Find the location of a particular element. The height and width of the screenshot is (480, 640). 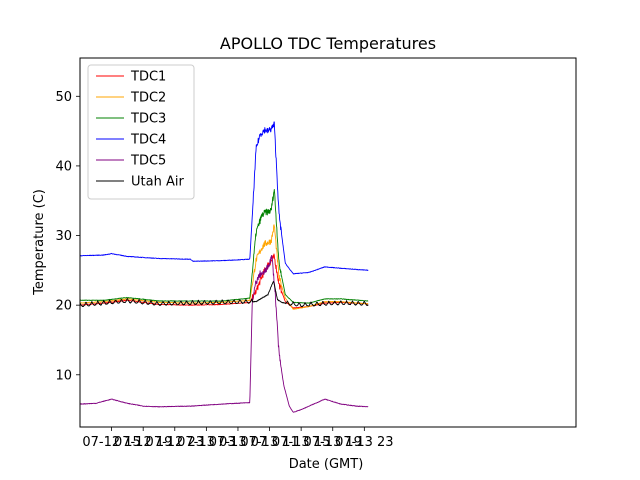

x-axis-label: Date (GMT) is located at coordinates (326, 464).